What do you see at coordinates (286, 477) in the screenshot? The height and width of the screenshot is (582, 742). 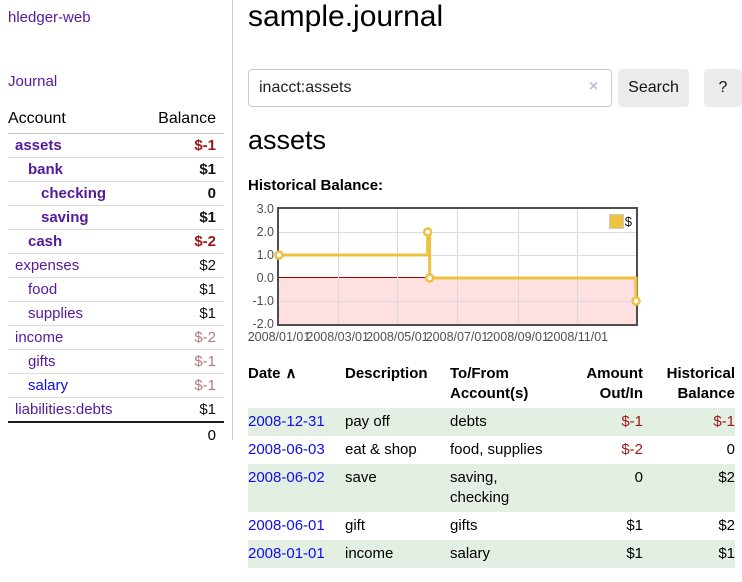 I see `transaction-date-link: 2008-06-02` at bounding box center [286, 477].